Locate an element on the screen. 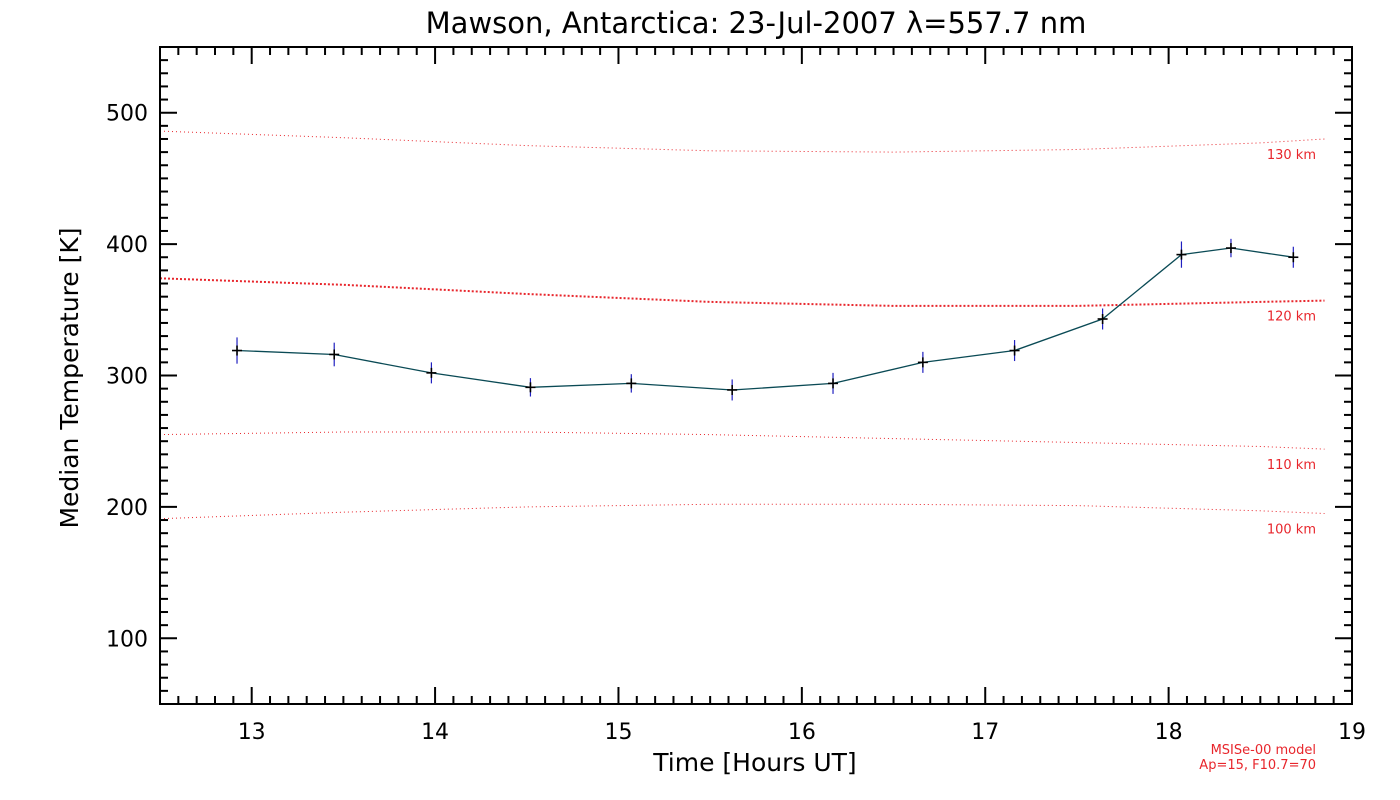 The height and width of the screenshot is (800, 1400). model-label-110-km: 110 km is located at coordinates (1291, 465).